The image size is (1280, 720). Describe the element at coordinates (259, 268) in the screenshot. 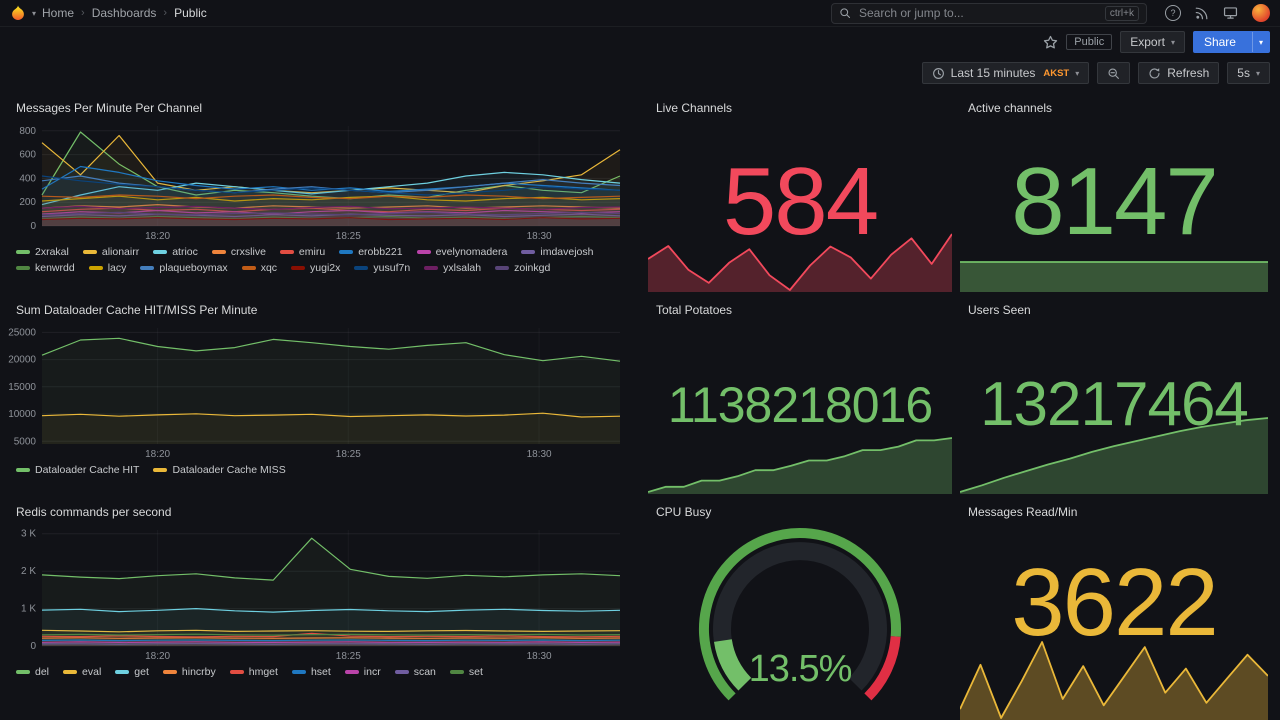

I see `legend-item: xqc` at that location.